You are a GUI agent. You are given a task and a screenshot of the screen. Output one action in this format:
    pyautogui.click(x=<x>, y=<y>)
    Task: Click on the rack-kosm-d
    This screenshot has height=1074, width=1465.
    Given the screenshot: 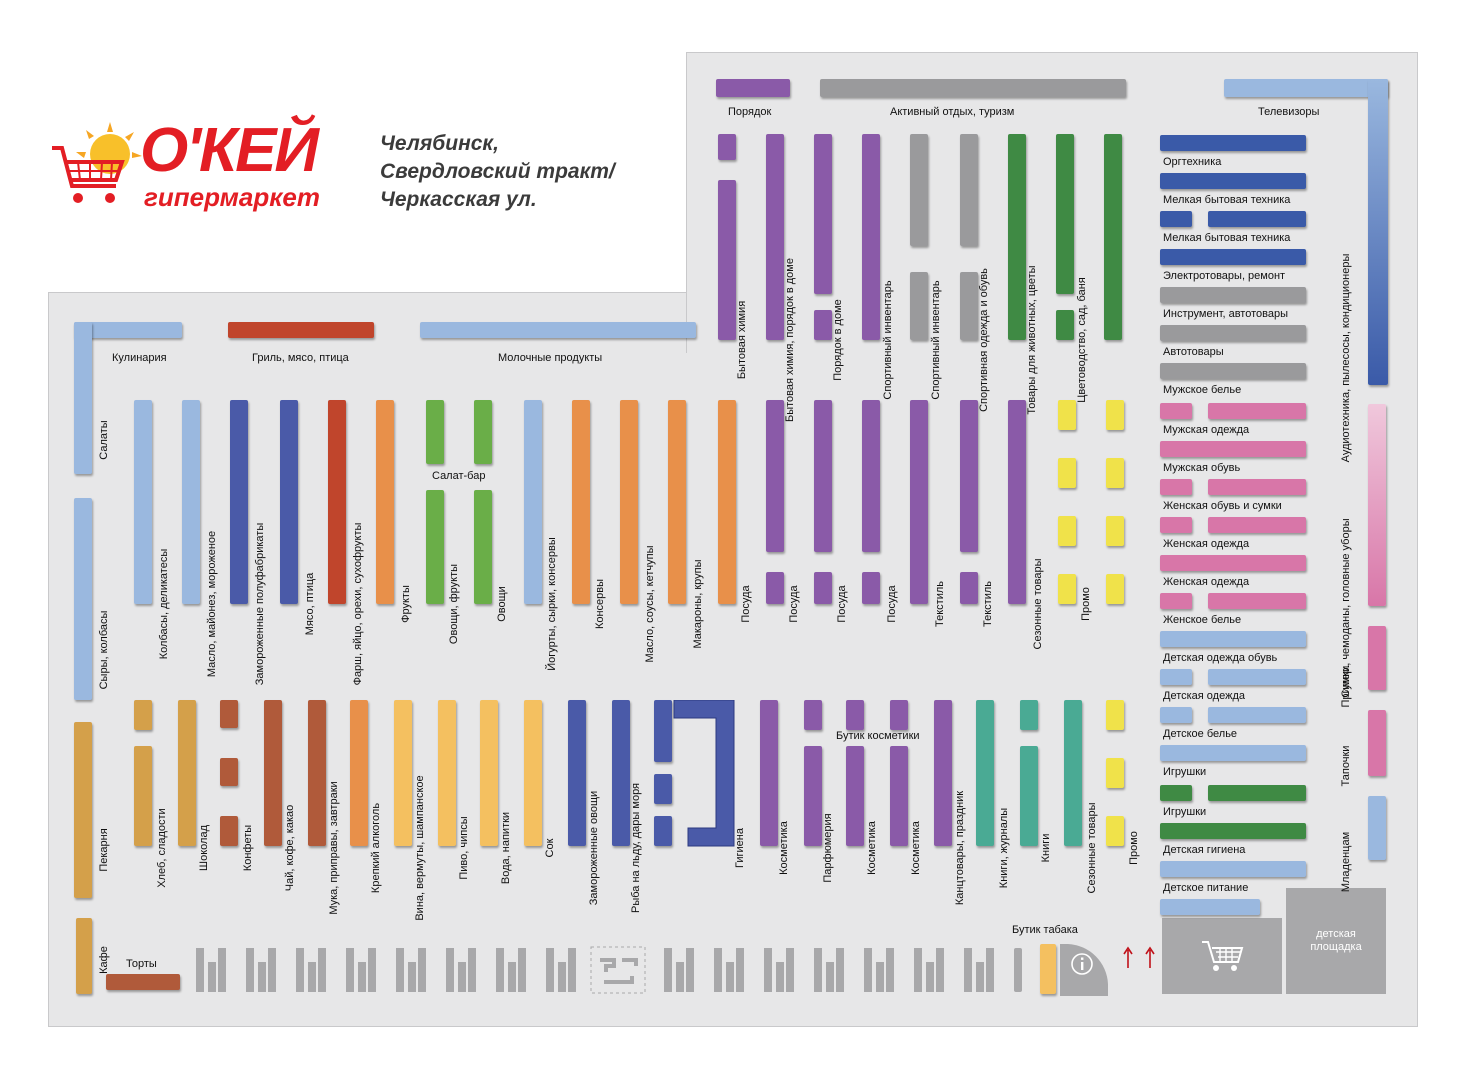 What is the action you would take?
    pyautogui.click(x=899, y=796)
    